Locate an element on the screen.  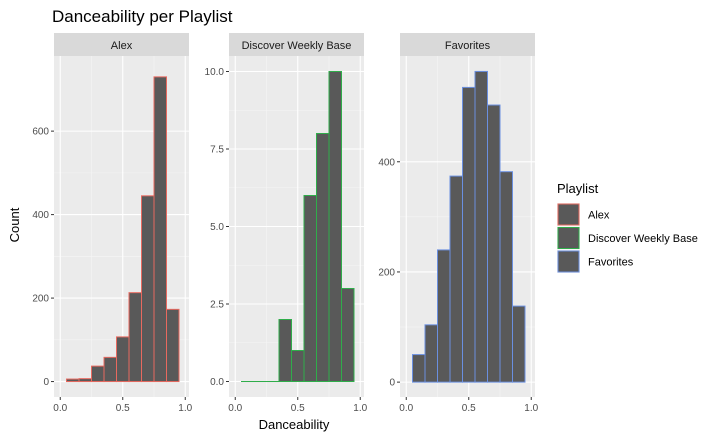
y-tick-label: 2.5 is located at coordinates (217, 305).